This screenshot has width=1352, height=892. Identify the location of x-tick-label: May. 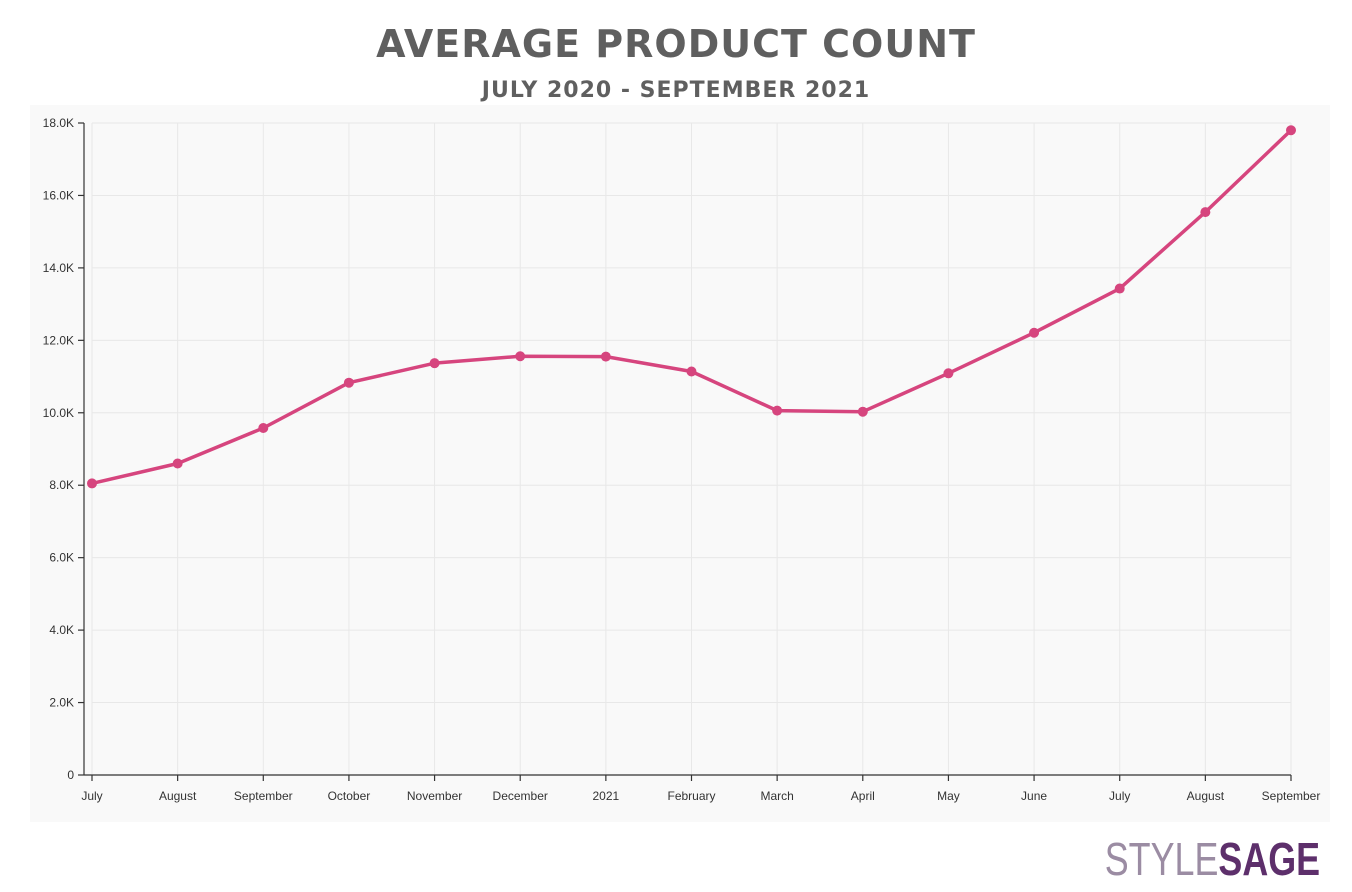
(948, 796).